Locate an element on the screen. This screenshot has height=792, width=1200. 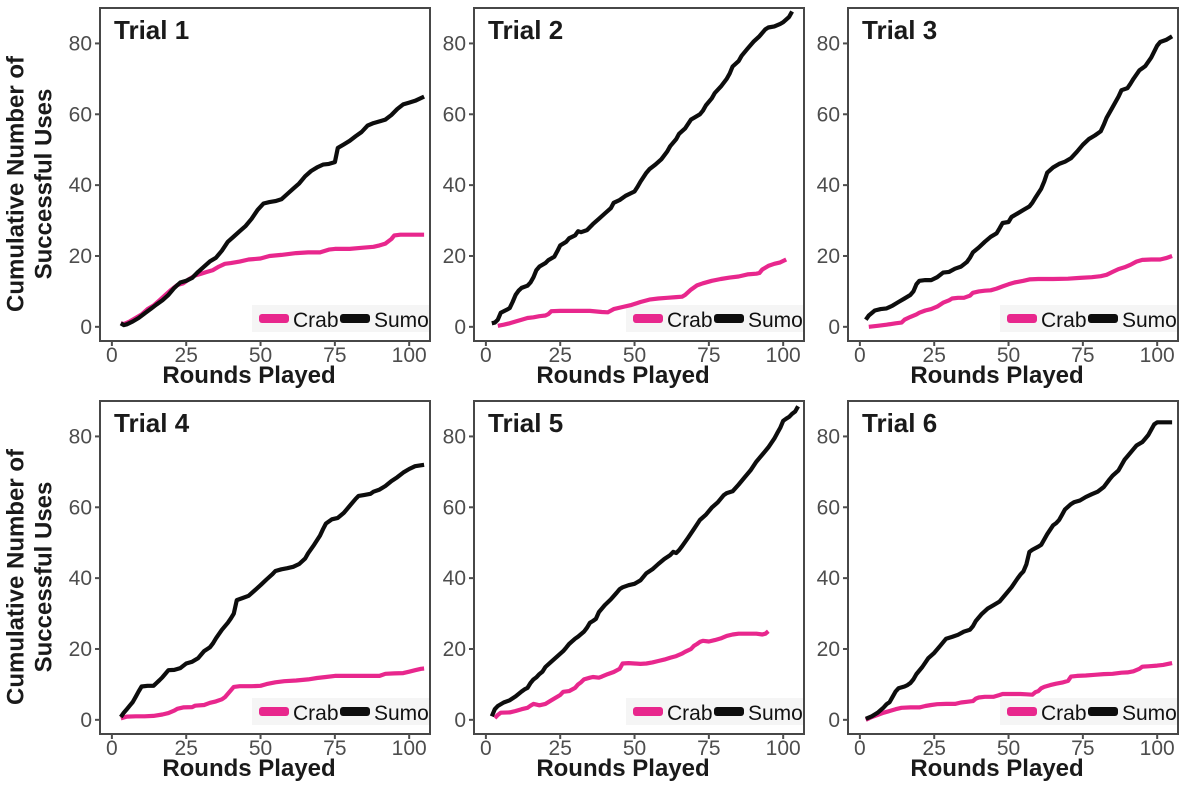
chart-trial-5: 0 25 50 75 100 0 20 40 60 80 Crab Sumo Trial 5 is located at coordinates (624, 579).